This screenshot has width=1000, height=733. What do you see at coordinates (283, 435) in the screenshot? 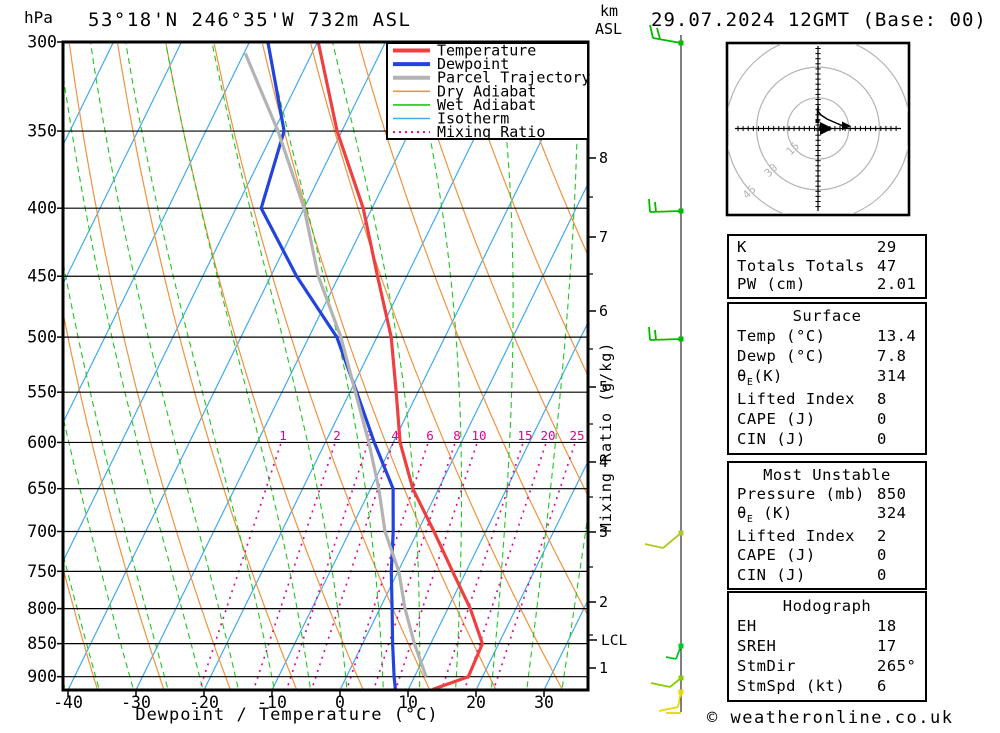
I see `mixing-ratio-value-label: 1` at bounding box center [283, 435].